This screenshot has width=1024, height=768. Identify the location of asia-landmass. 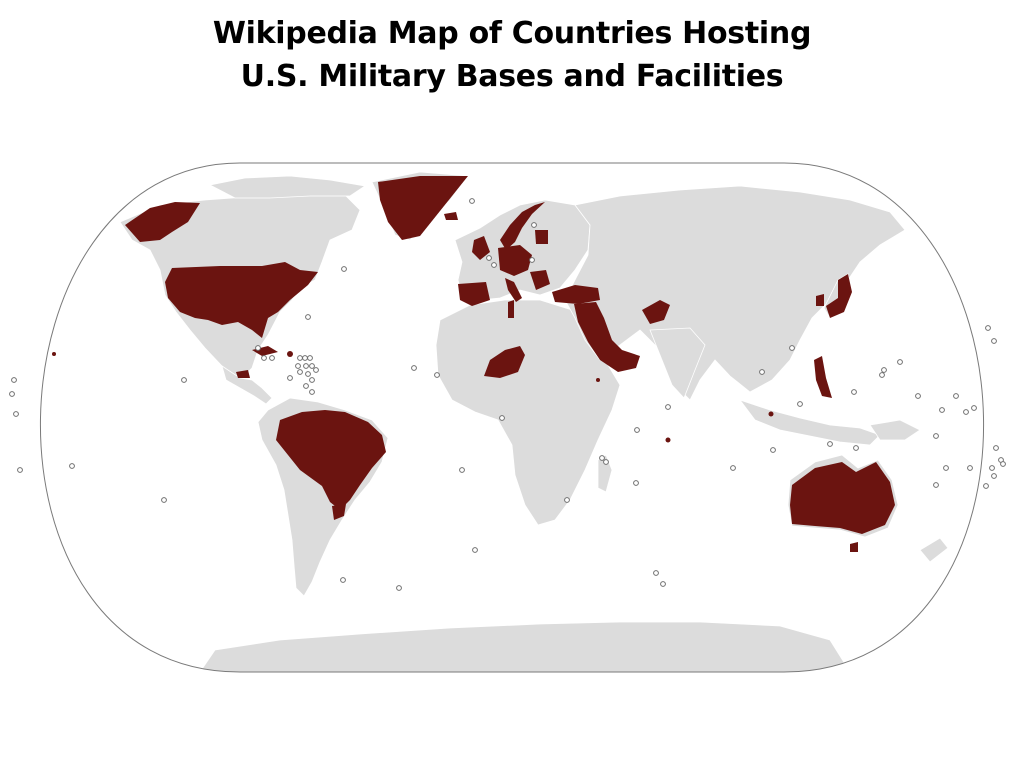
(735, 293).